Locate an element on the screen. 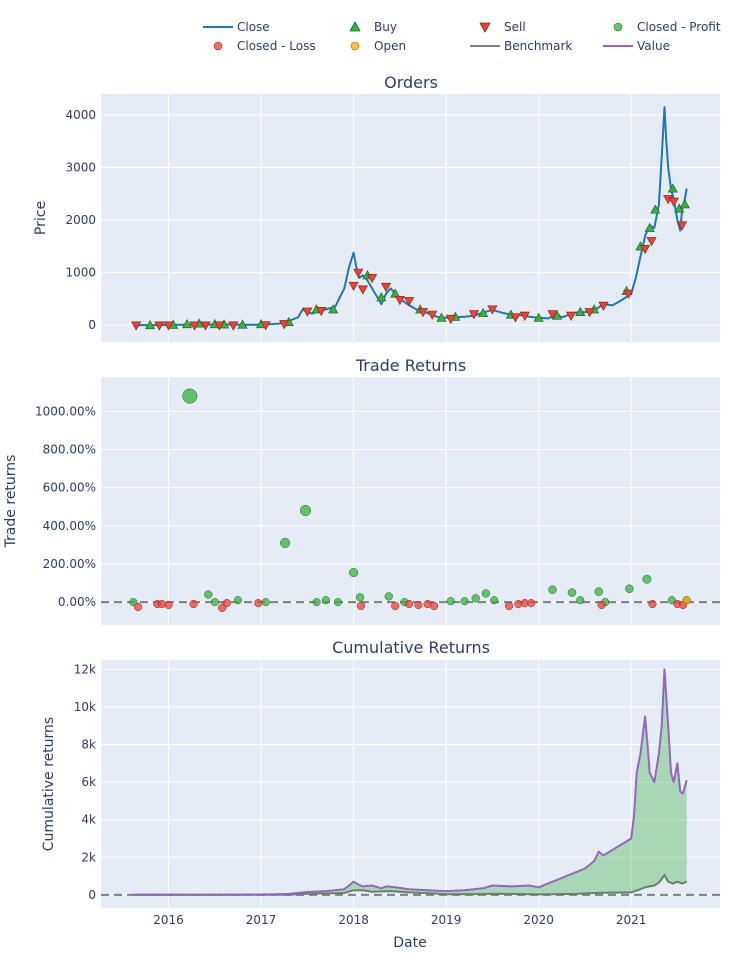 This screenshot has width=750, height=960. legend-item-value: Value is located at coordinates (636, 46).